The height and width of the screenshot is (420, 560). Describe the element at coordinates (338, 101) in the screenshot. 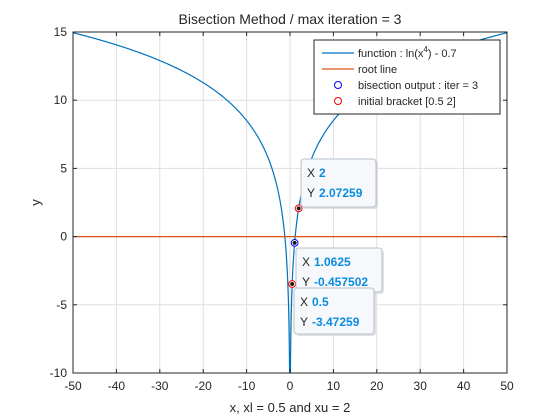

I see `legend-swatch-bracket` at that location.